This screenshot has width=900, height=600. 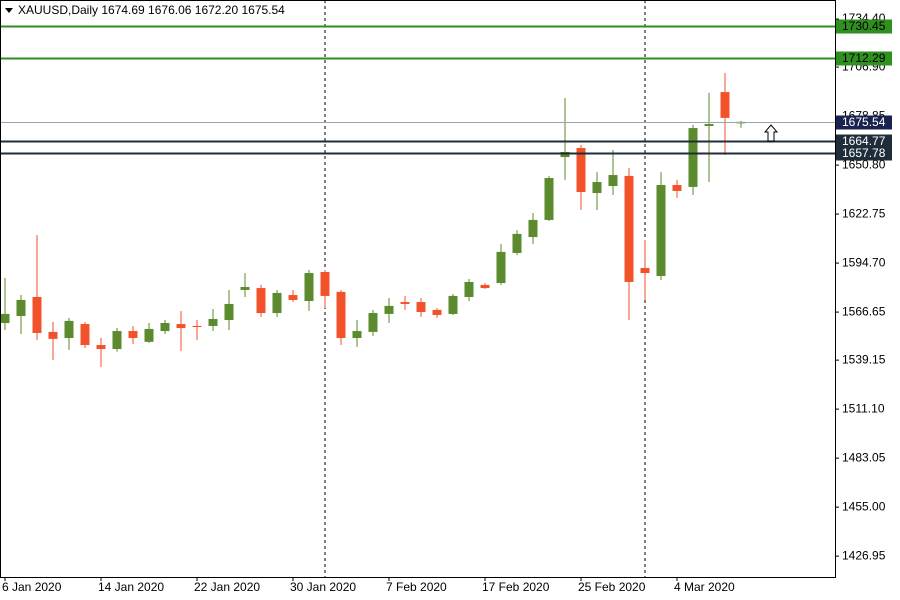 What do you see at coordinates (863, 408) in the screenshot?
I see `y-tick-label: 1511.10` at bounding box center [863, 408].